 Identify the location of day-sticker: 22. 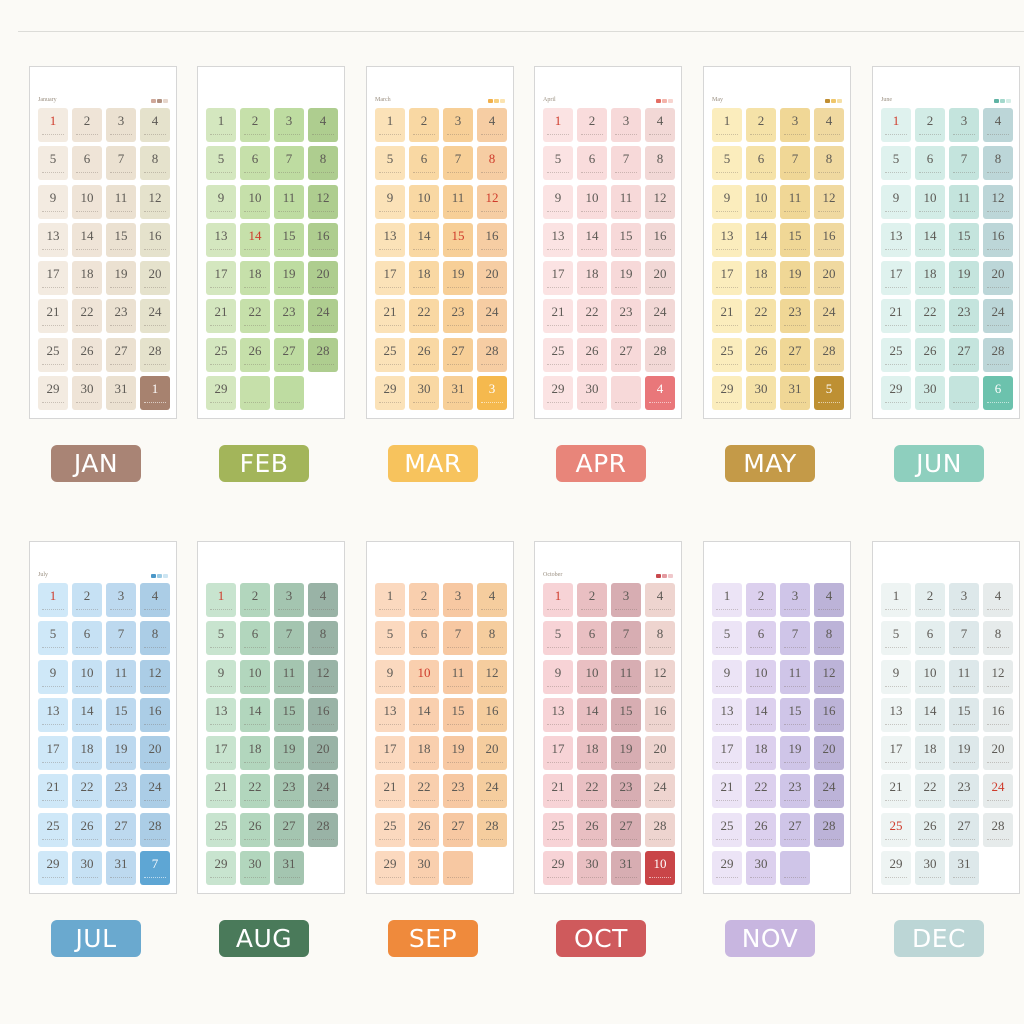
(592, 316).